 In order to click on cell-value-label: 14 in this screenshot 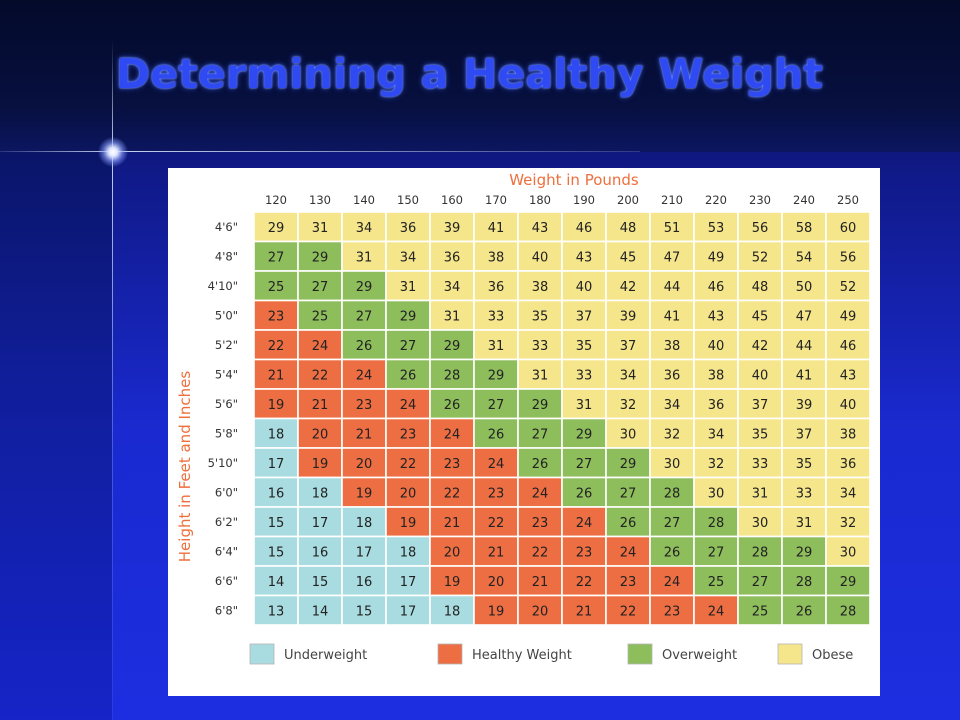, I will do `click(276, 582)`.